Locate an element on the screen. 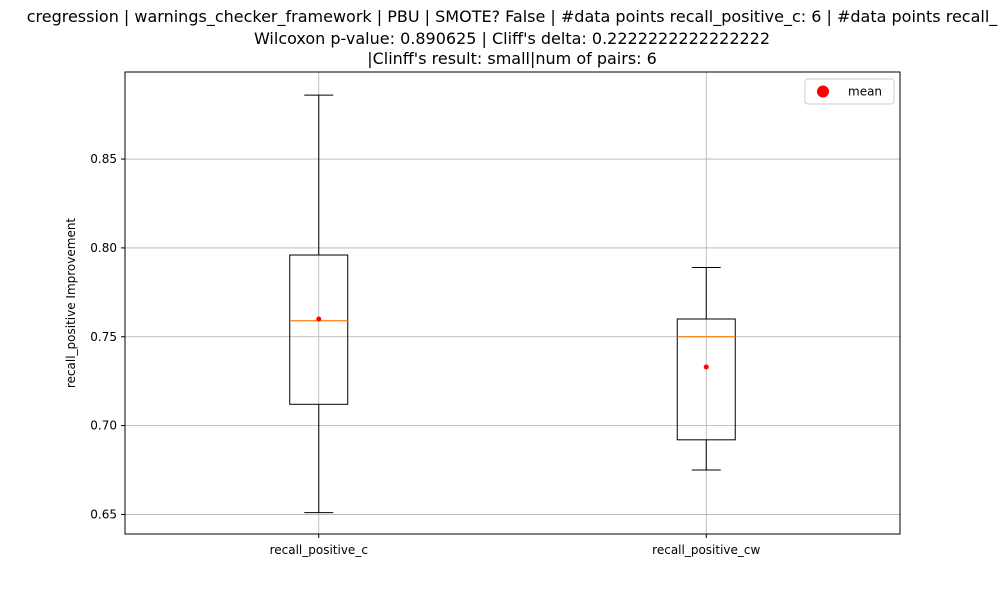 This screenshot has width=1000, height=600. y-tick-label: 0.80 is located at coordinates (103, 248).